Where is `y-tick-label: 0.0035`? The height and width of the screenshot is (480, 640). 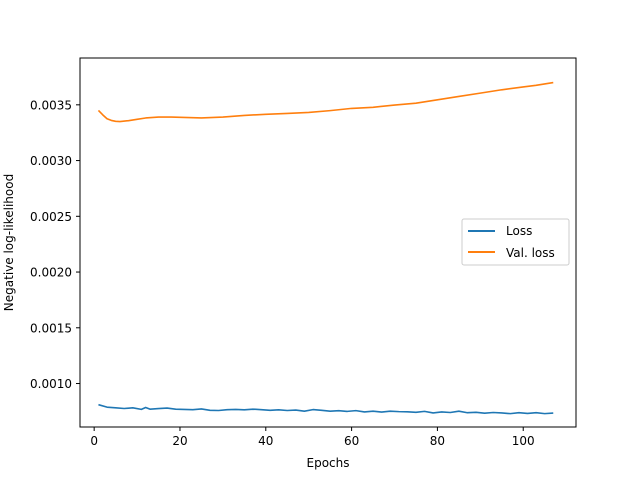 y-tick-label: 0.0035 is located at coordinates (51, 105).